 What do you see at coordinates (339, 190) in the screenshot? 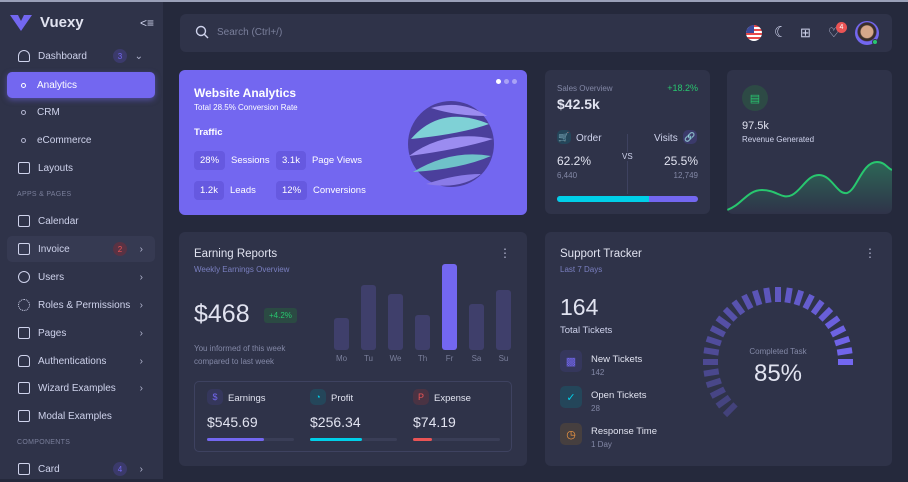
I see `stat-label: Conversions` at bounding box center [339, 190].